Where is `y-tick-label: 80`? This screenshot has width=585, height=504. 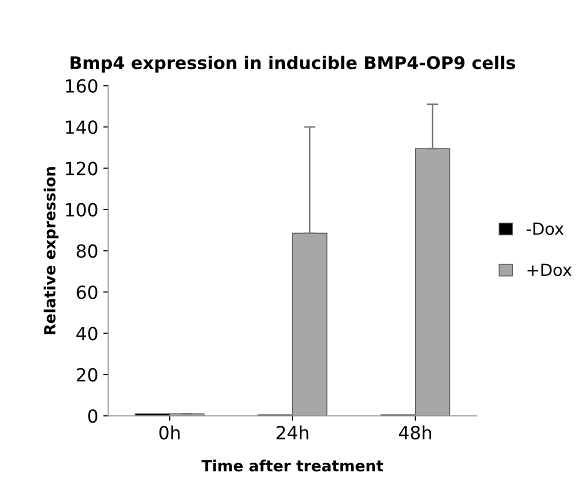
y-tick-label: 80 is located at coordinates (87, 251).